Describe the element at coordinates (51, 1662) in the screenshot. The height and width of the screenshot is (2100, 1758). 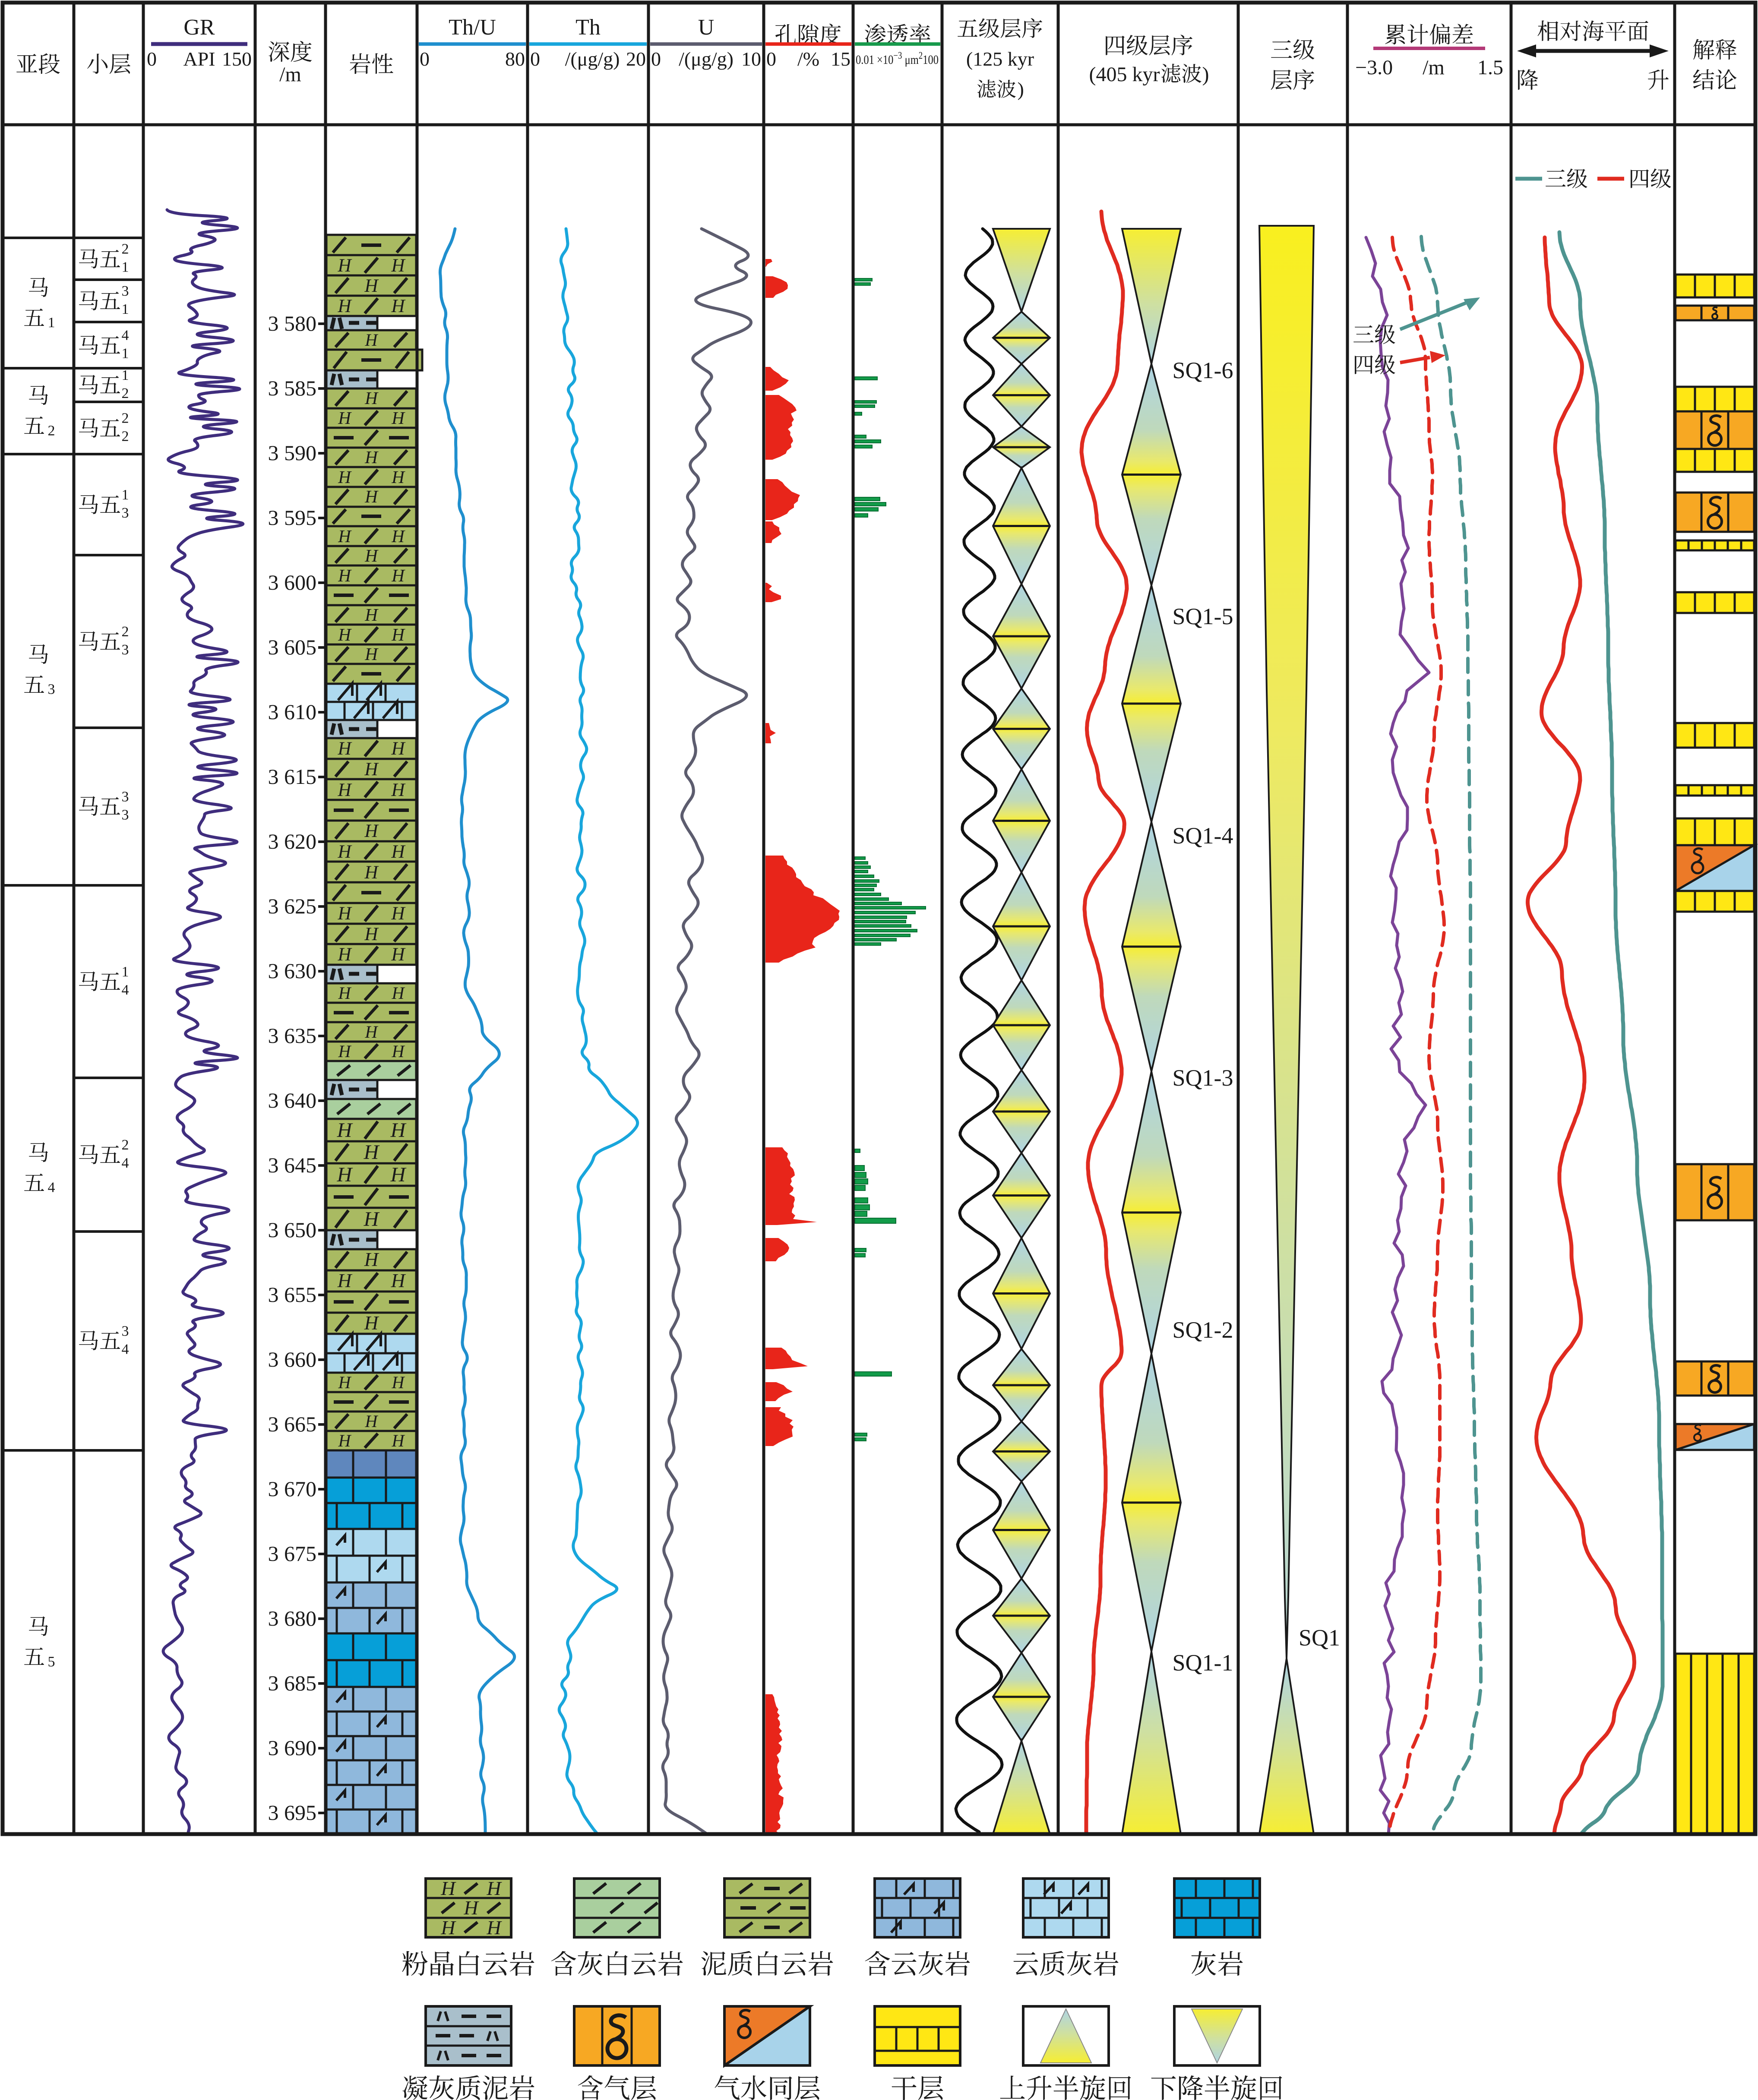
I see `svg-text: 5` at that location.